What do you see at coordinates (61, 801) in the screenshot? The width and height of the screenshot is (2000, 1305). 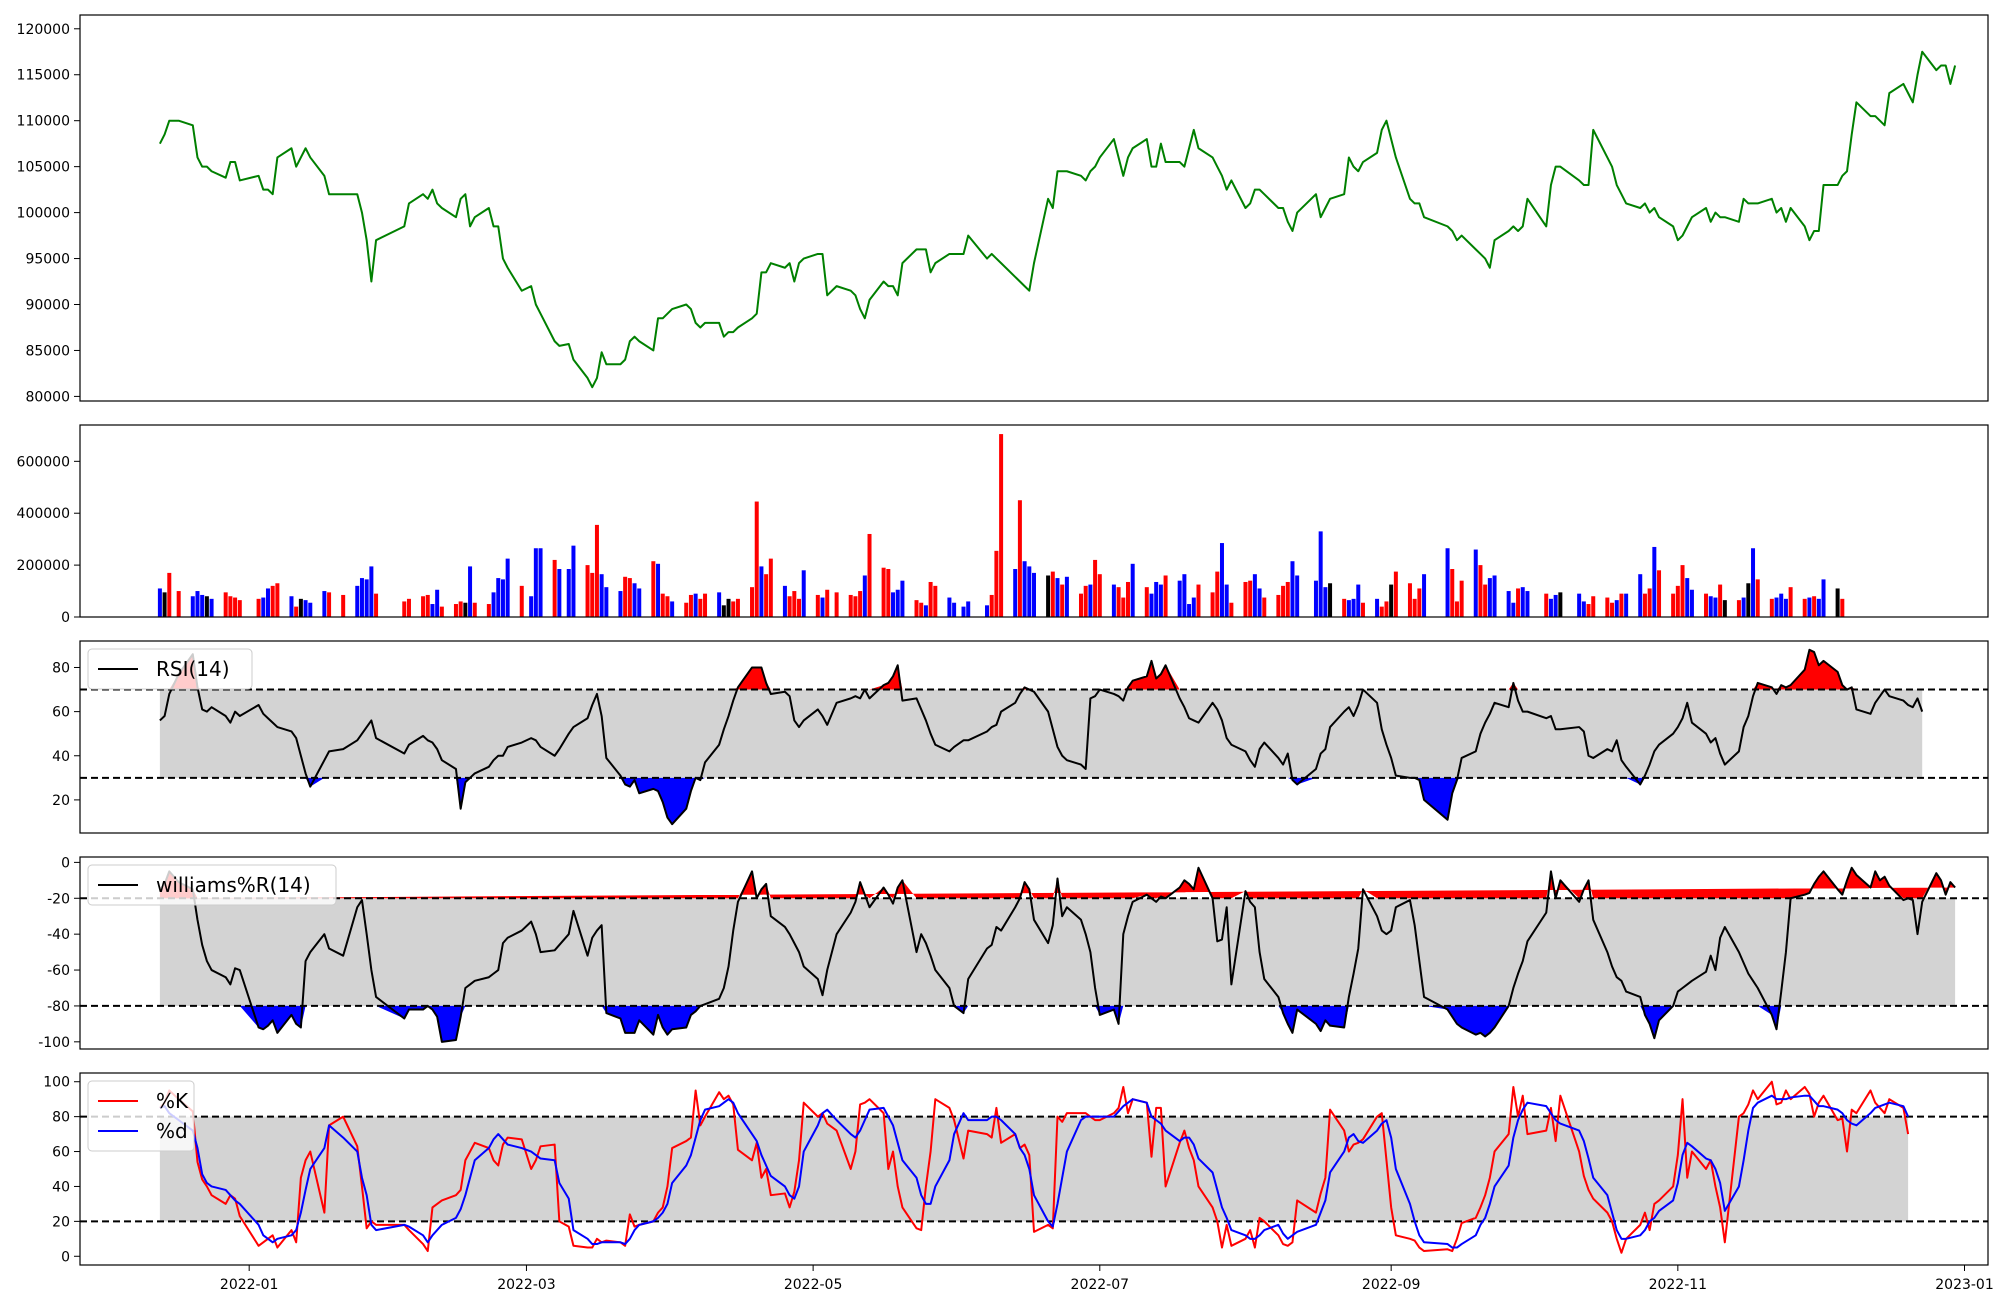 I see `y-tick-label: 20` at bounding box center [61, 801].